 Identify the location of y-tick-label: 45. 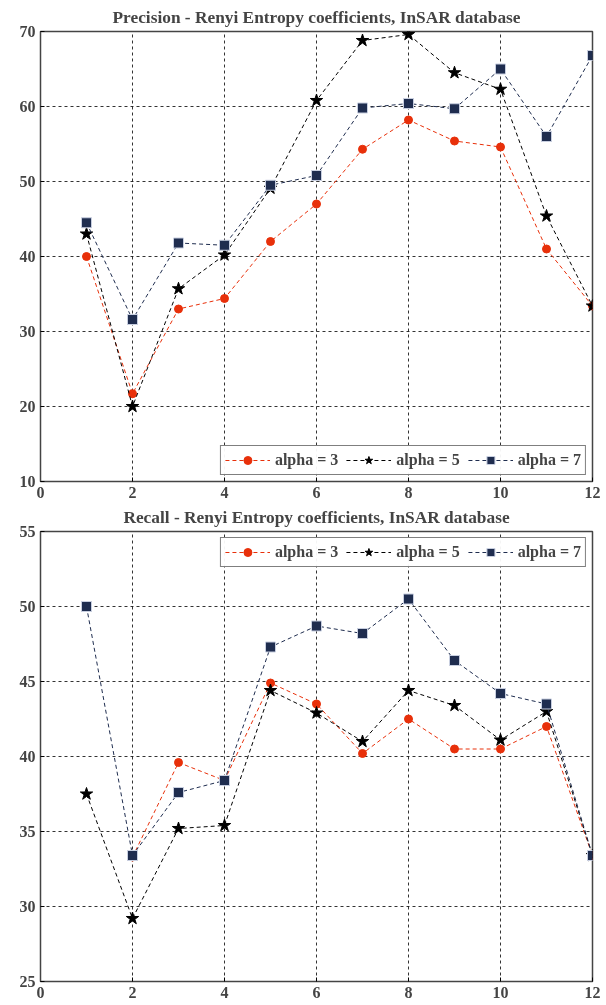
(27, 681).